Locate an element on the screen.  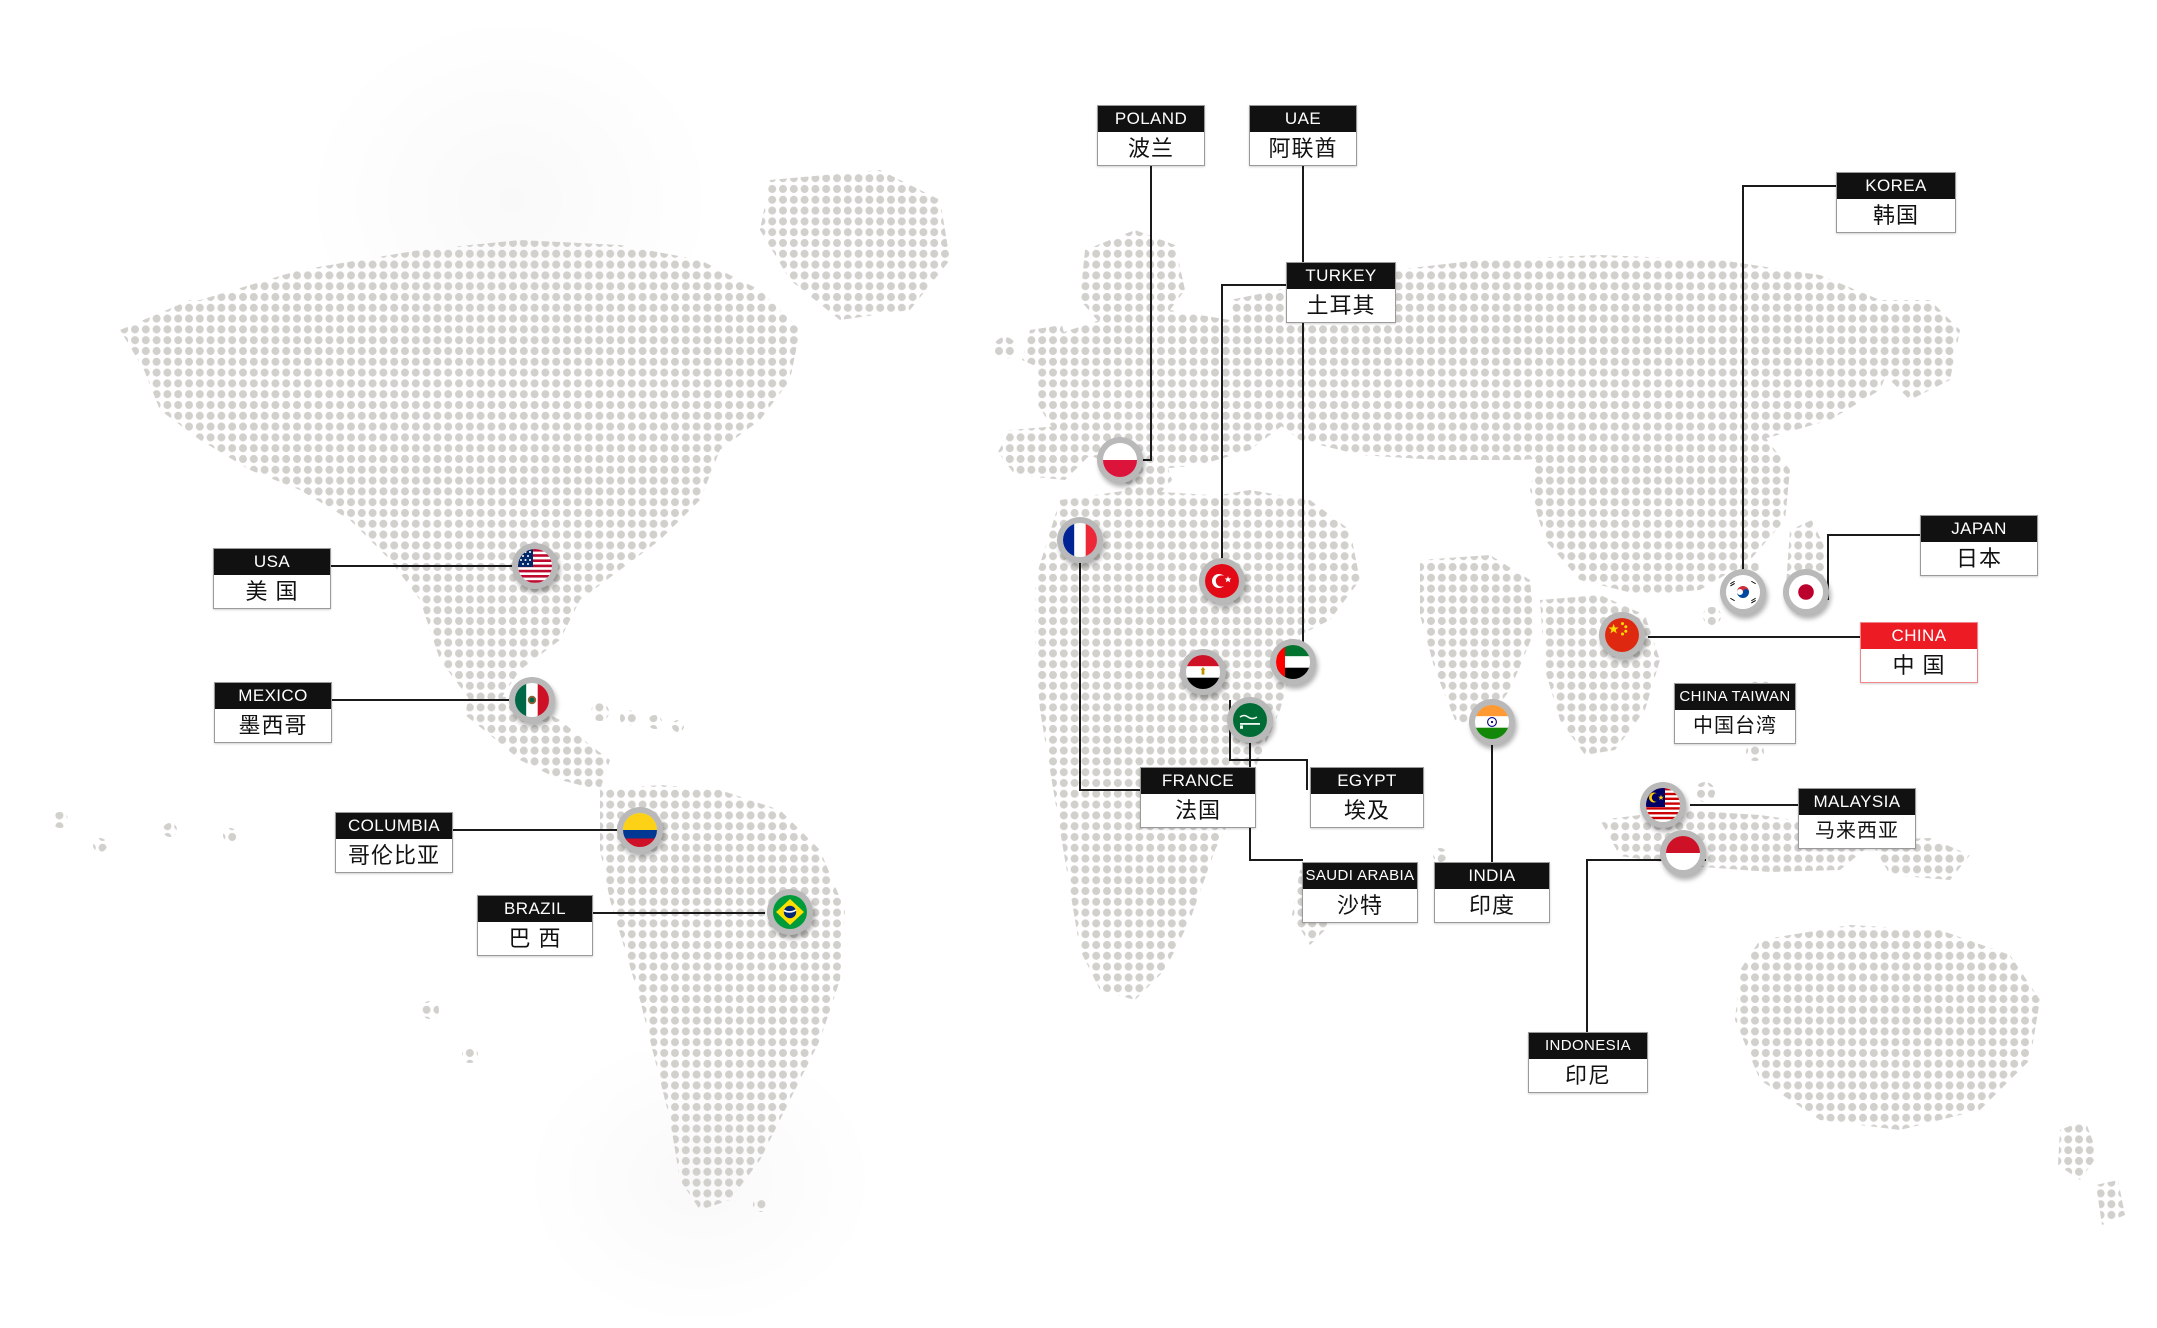
callout-brazil-en: BRAZIL is located at coordinates (535, 909).